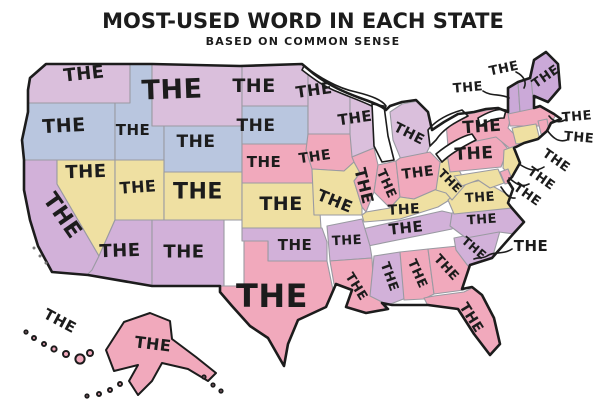  I want to click on state-label-wi: THE, so click(355, 118).